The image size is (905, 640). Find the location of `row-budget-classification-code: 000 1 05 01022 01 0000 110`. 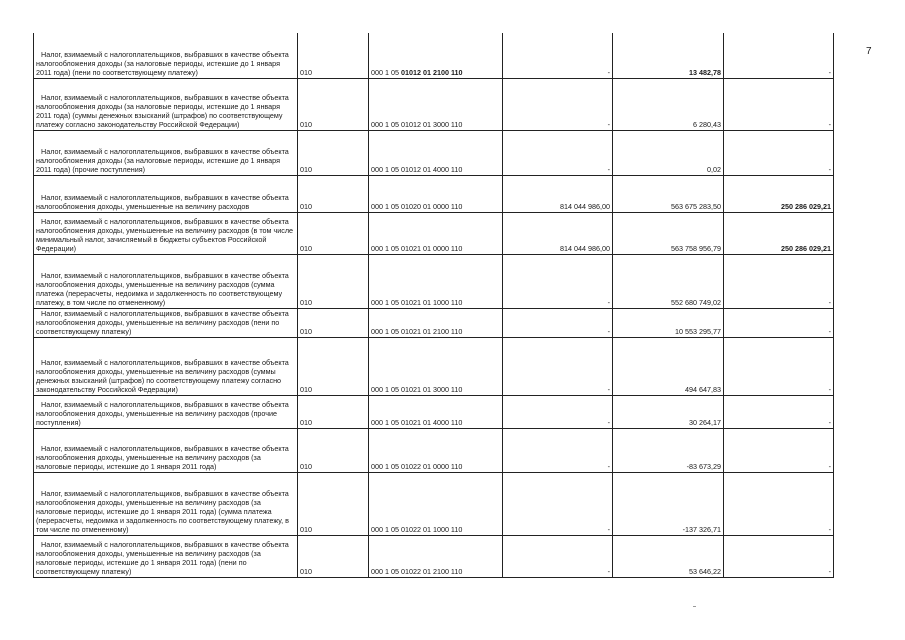

row-budget-classification-code: 000 1 05 01022 01 0000 110 is located at coordinates (435, 450).